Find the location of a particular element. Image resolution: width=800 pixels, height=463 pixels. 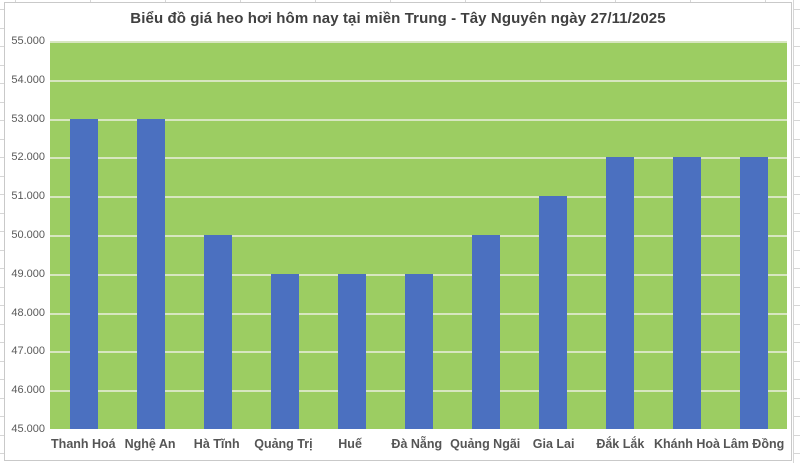

x-axis-category-label: Đà Nẵng is located at coordinates (417, 444).